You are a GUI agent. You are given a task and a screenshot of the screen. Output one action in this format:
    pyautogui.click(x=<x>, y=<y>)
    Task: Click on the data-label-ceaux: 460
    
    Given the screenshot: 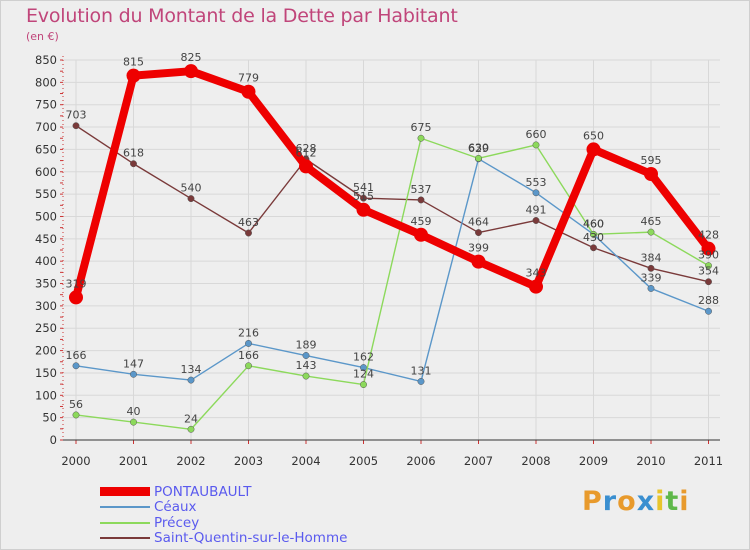 What is the action you would take?
    pyautogui.click(x=593, y=223)
    